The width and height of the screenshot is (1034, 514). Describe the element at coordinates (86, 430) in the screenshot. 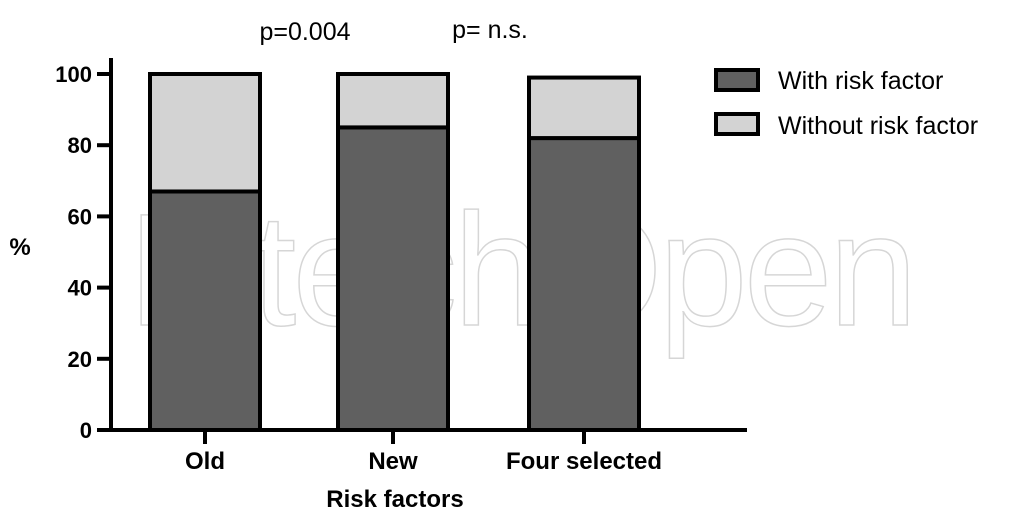

I see `y-tick-label-0: 0` at that location.